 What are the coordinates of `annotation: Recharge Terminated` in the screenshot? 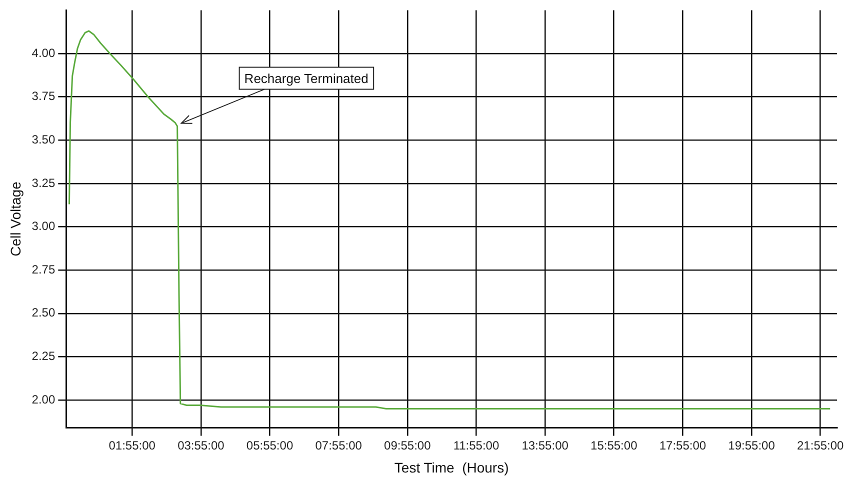 It's located at (306, 78).